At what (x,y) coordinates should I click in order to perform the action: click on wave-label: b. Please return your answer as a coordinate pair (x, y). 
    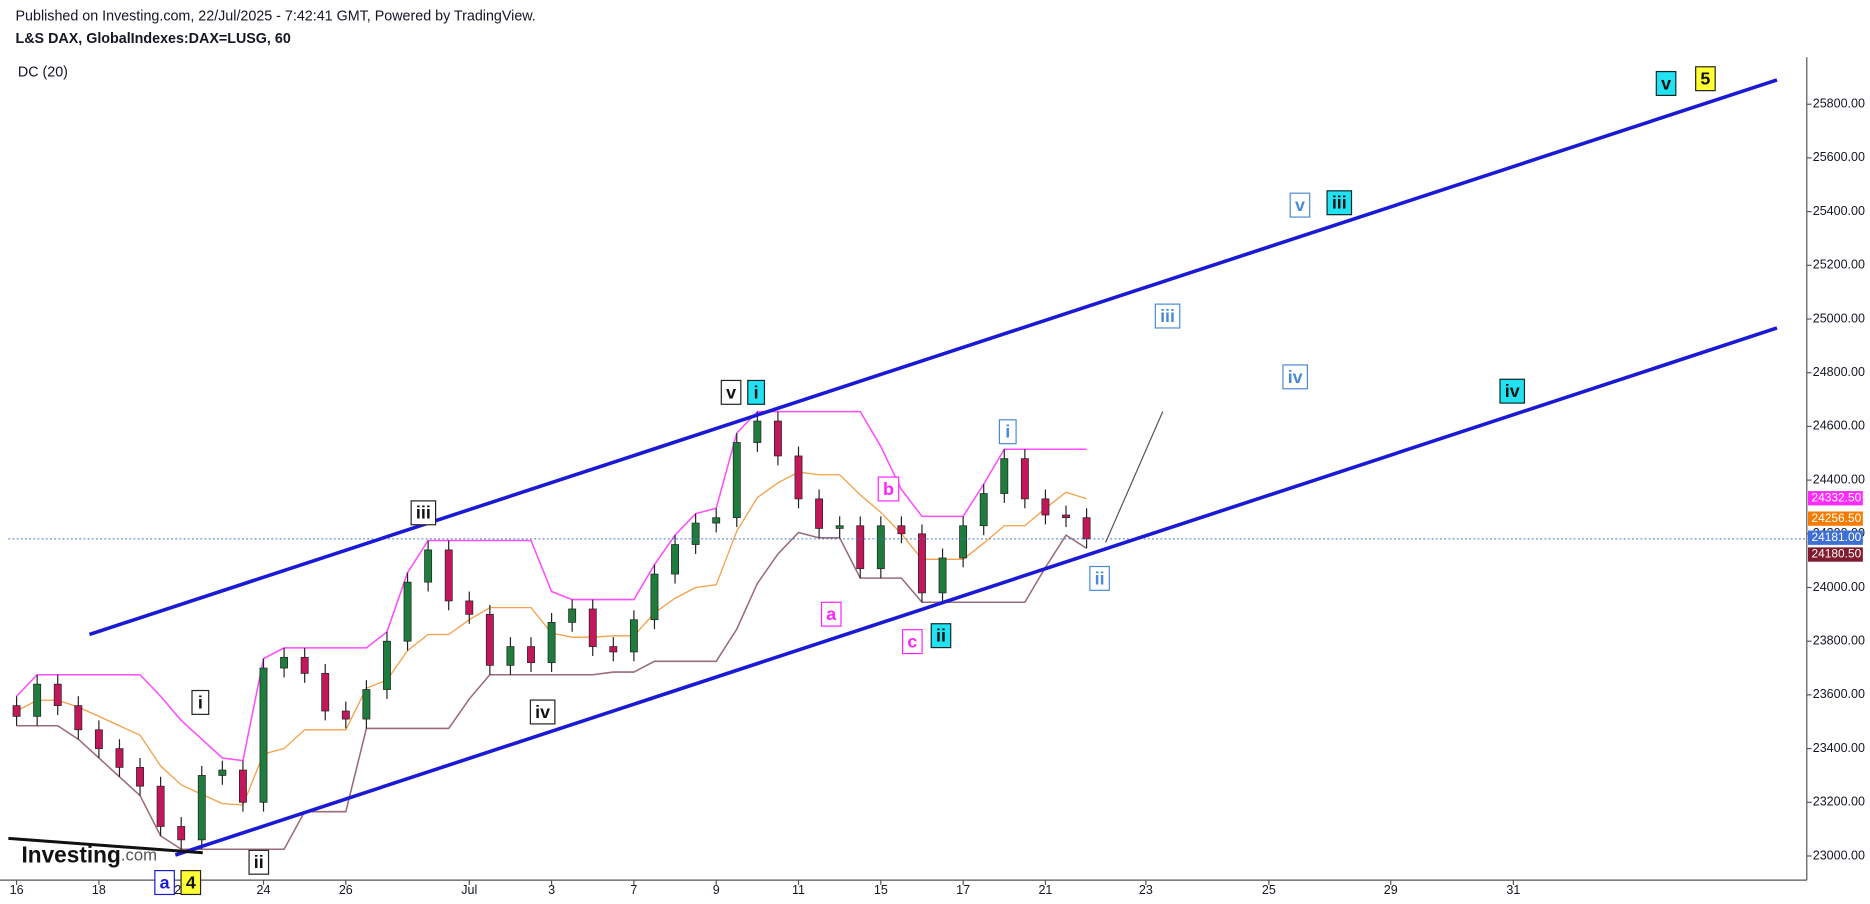
    Looking at the image, I should click on (888, 489).